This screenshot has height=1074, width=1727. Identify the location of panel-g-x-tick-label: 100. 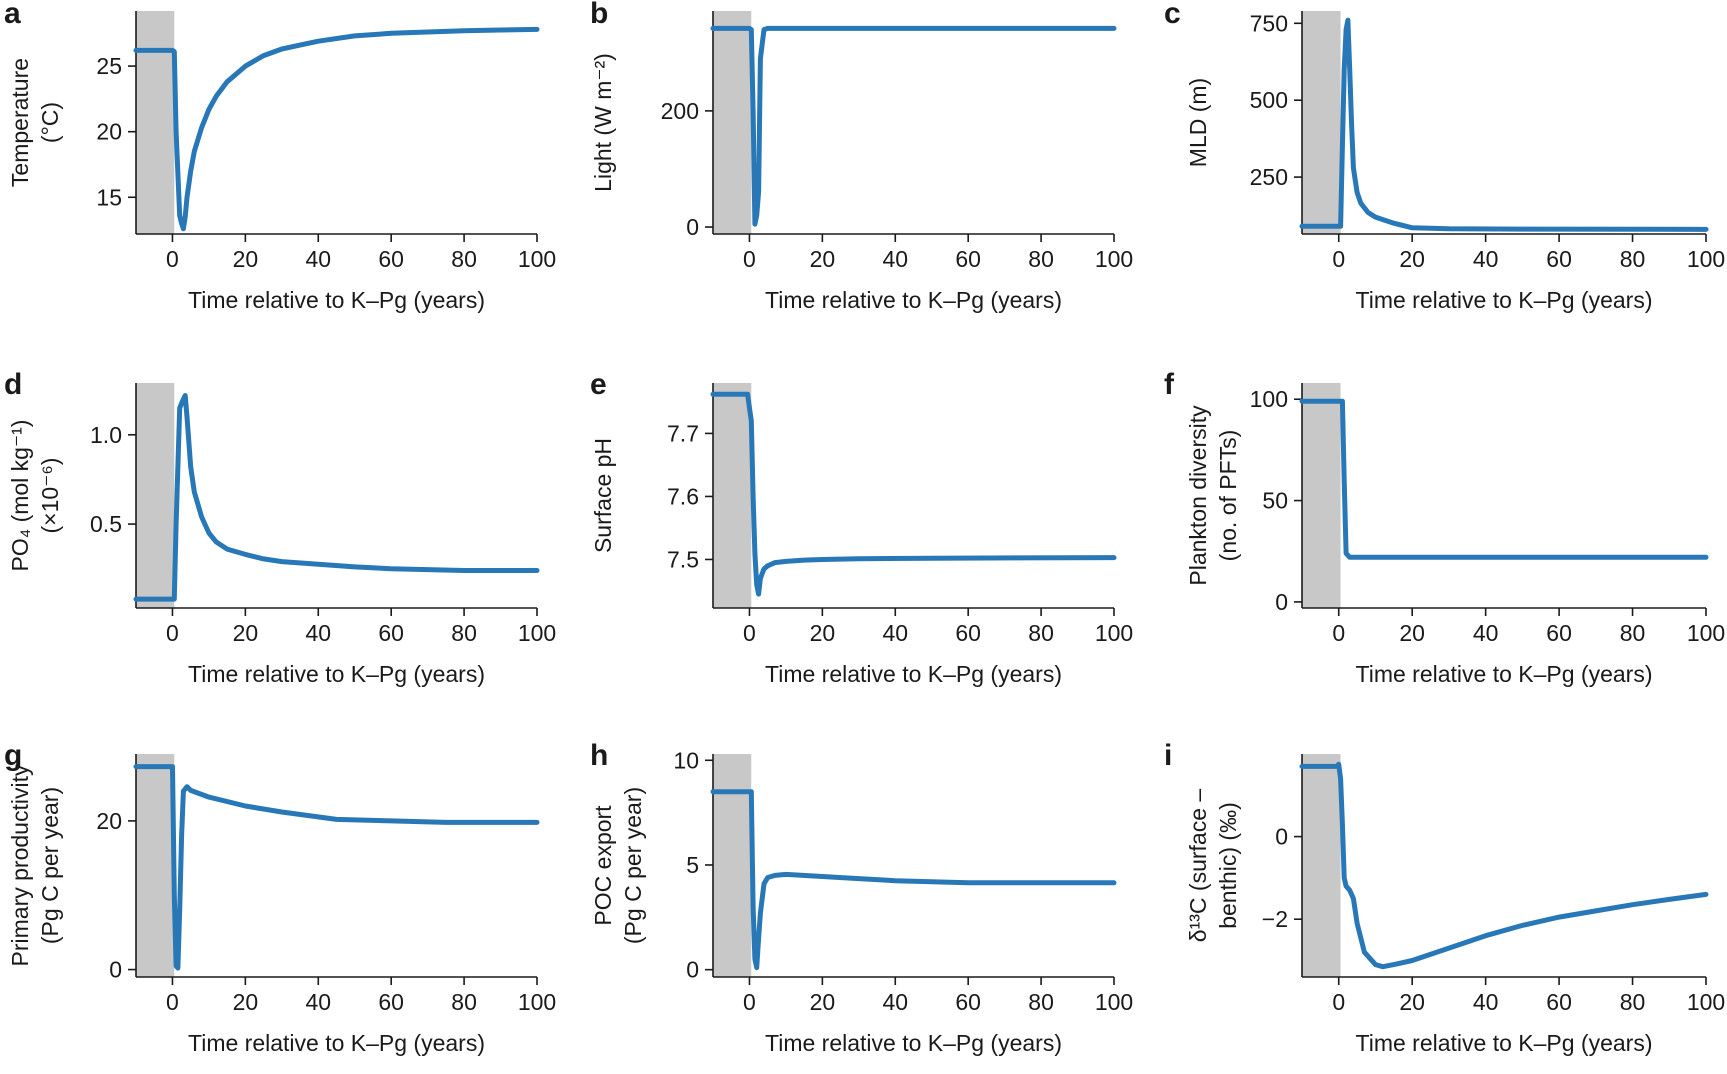
(537, 1002).